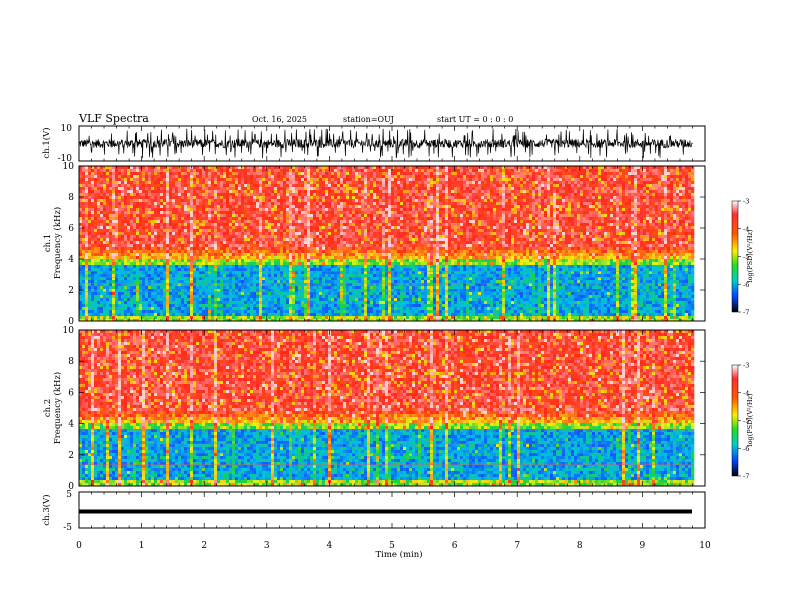 This screenshot has height=612, width=792. What do you see at coordinates (113, 118) in the screenshot?
I see `chart-title: VLF Spectra` at bounding box center [113, 118].